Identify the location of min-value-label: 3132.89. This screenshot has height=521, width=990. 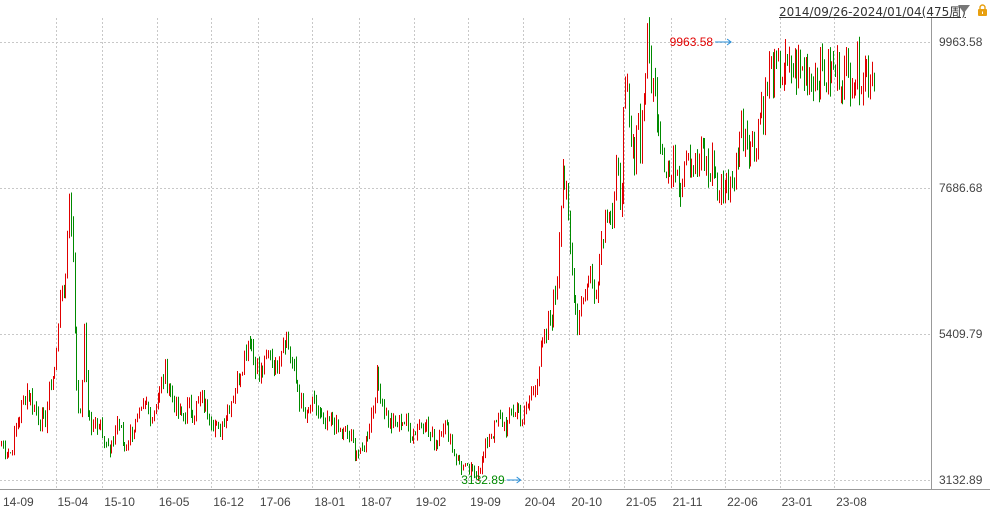
(483, 480).